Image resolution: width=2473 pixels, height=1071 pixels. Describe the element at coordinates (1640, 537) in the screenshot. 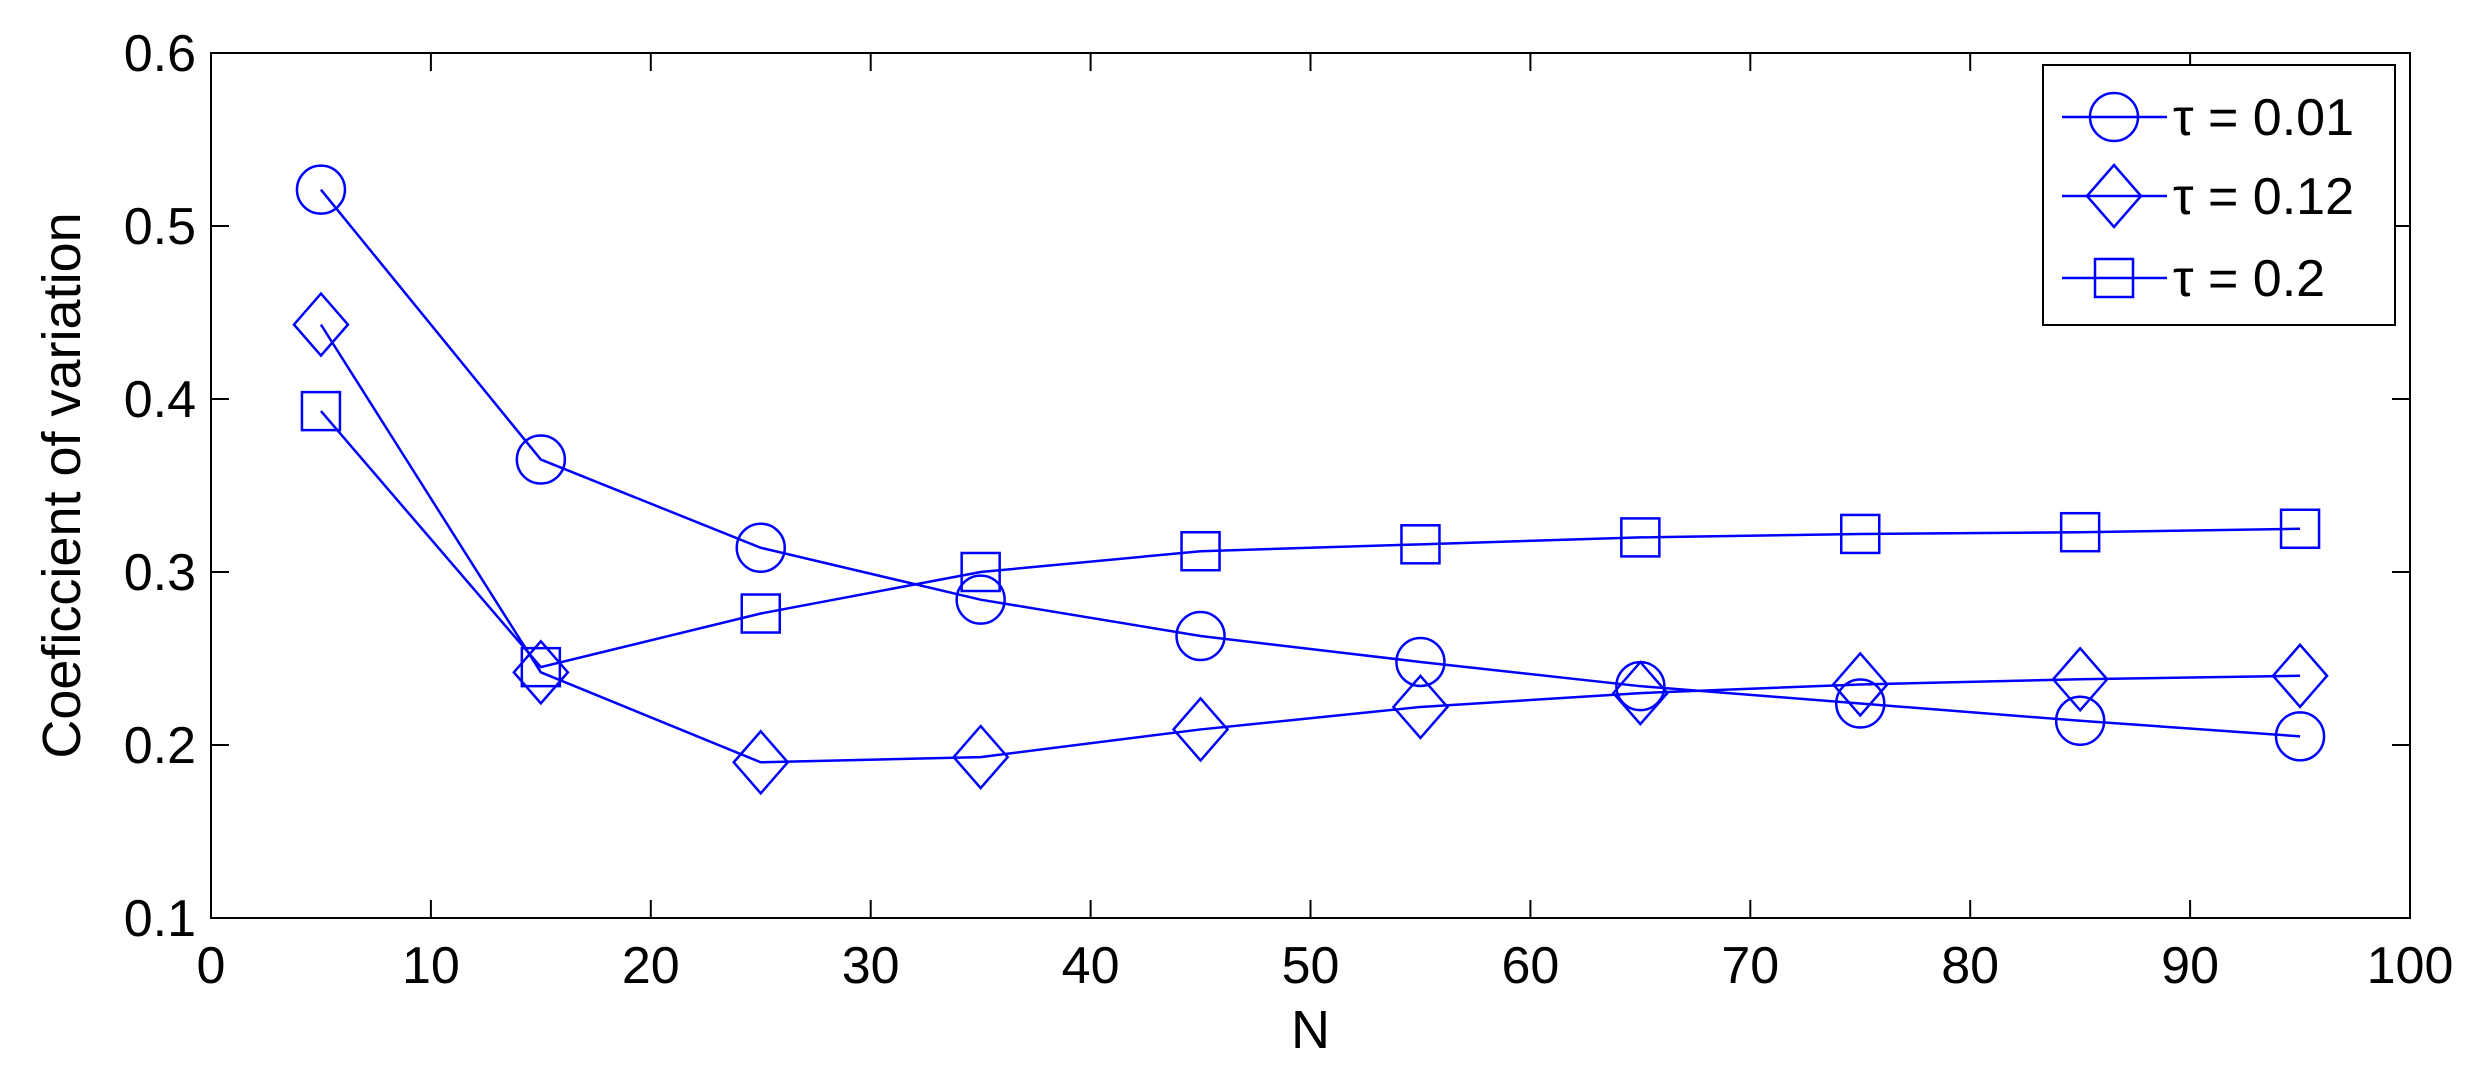

I see `series-3-point-x65` at that location.